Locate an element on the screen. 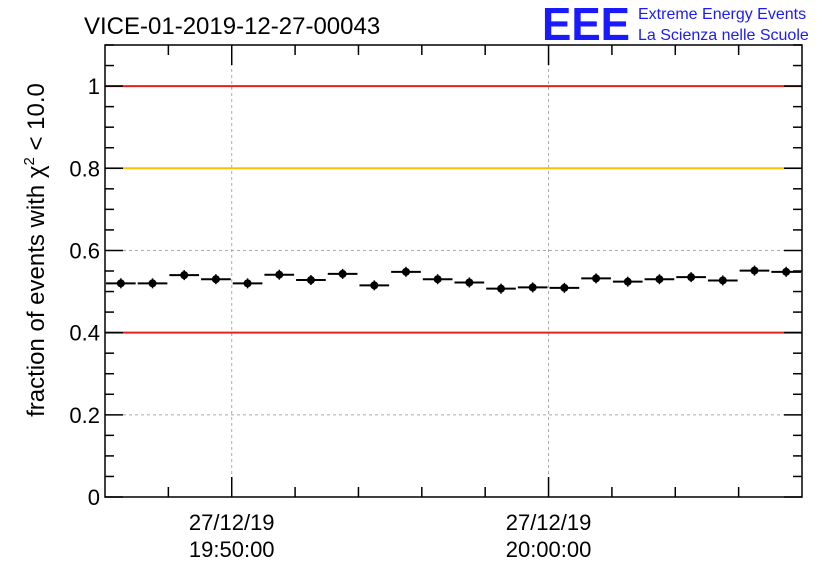 Image resolution: width=836 pixels, height=572 pixels. y-tick-label: 0.6 is located at coordinates (84, 250).